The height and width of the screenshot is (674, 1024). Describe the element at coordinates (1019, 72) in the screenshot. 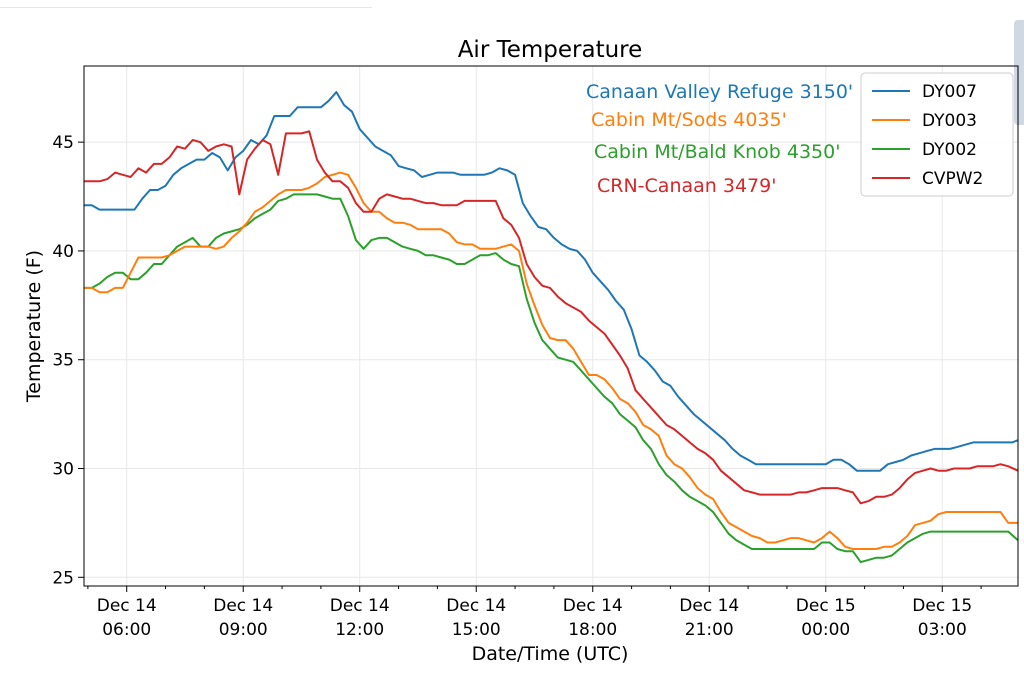

I see `side-scroll-tab` at that location.